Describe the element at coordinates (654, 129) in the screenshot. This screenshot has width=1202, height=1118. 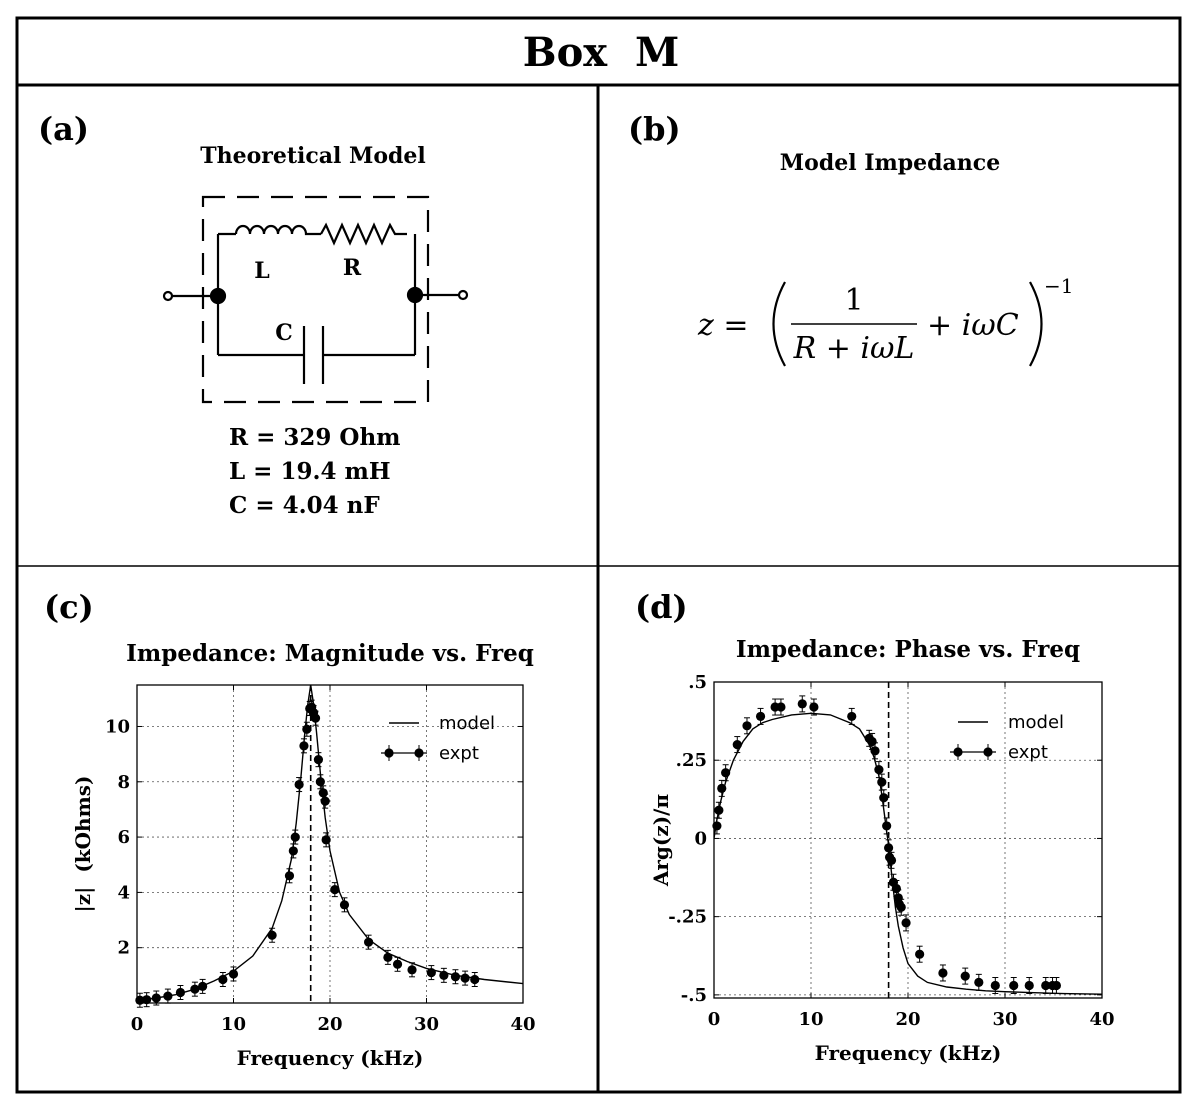
I see `panel-b-label: (b)` at that location.